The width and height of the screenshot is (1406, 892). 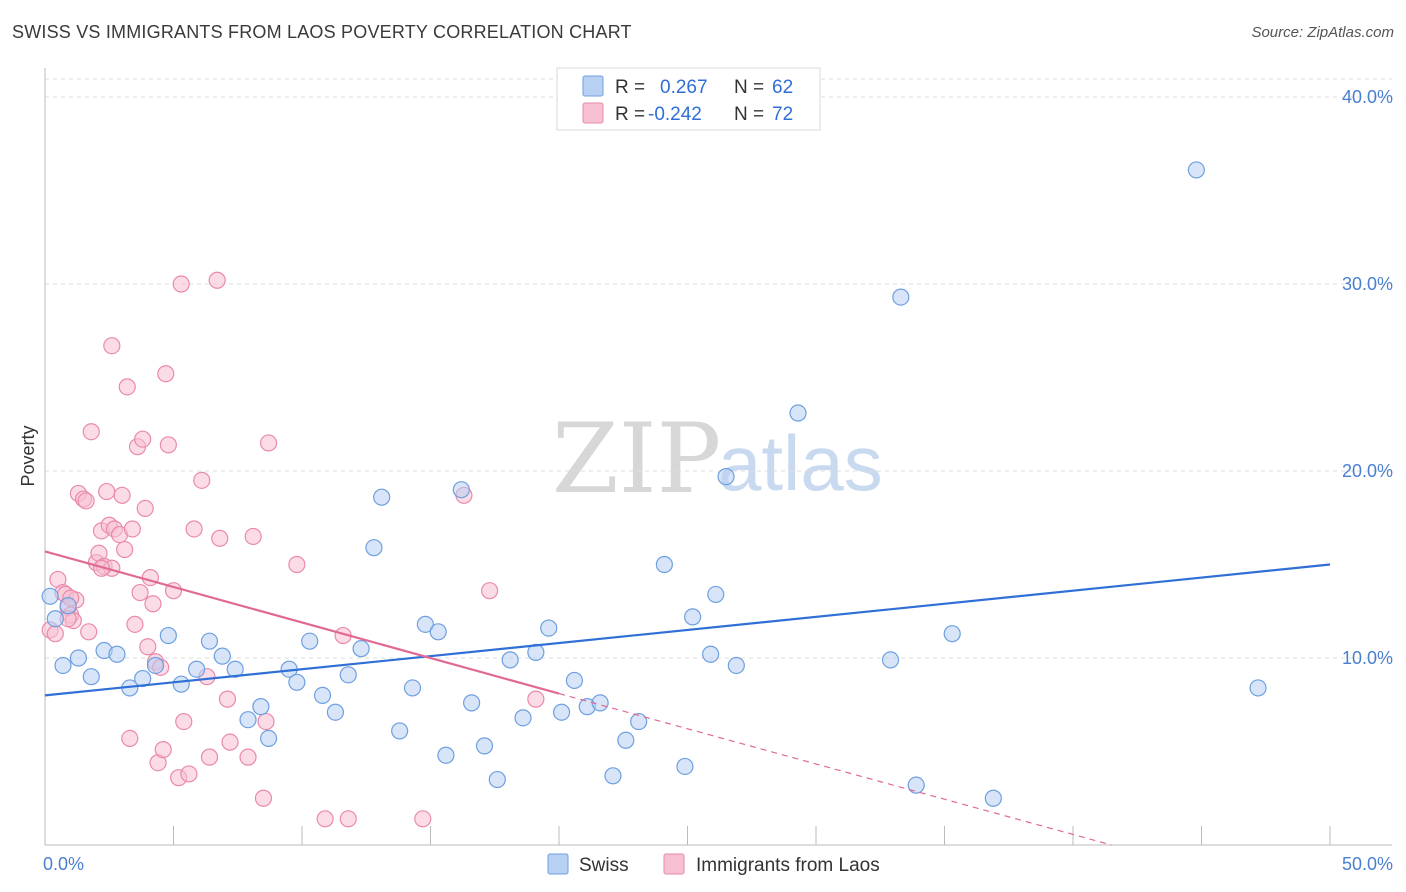 What do you see at coordinates (835, 769) in the screenshot?
I see `laos-trend-extension` at bounding box center [835, 769].